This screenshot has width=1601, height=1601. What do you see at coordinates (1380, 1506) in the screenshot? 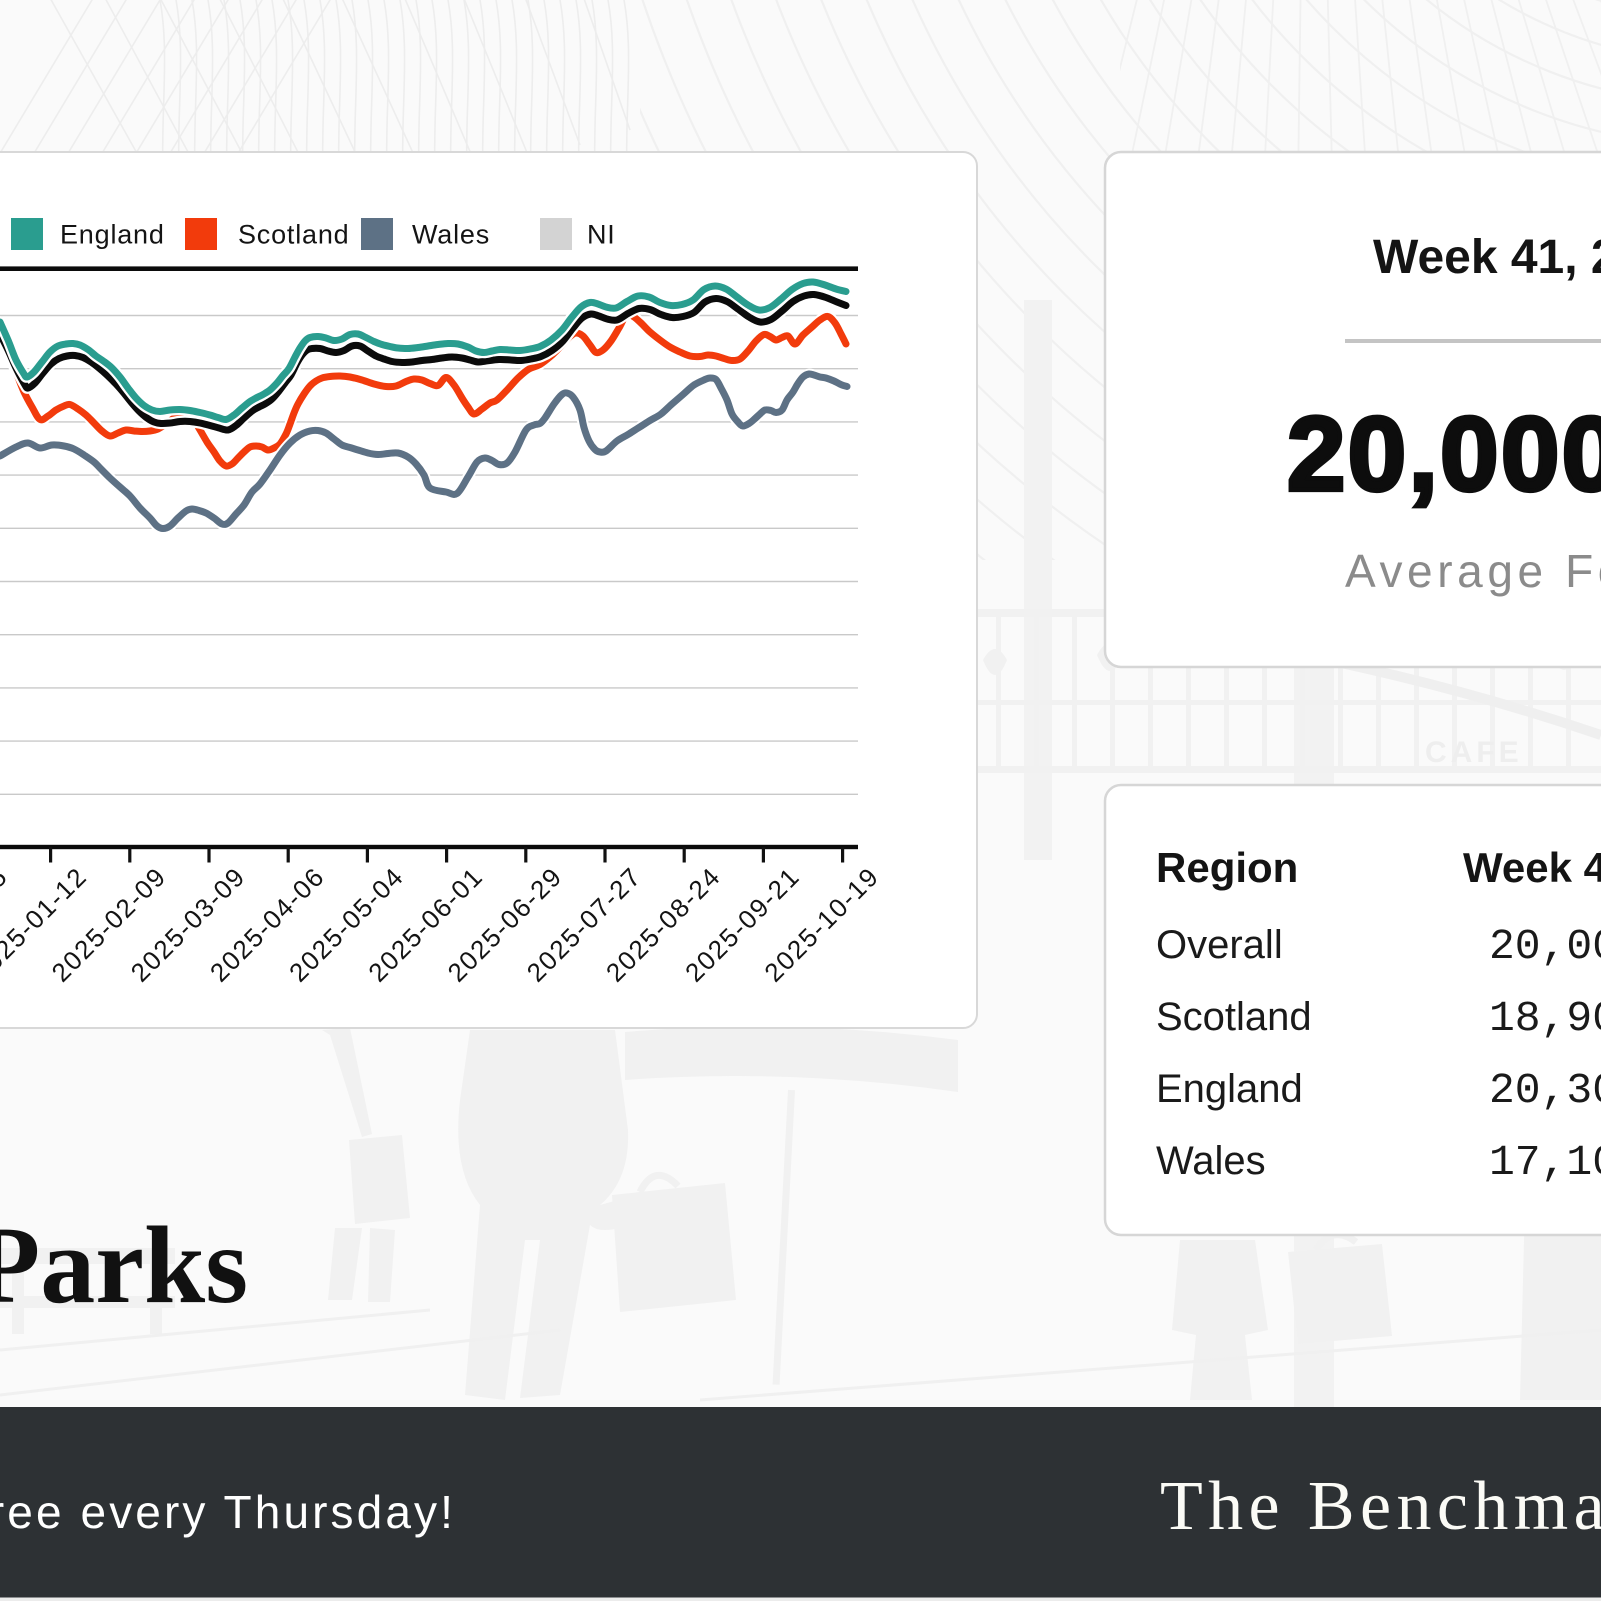
I see `svg-text: The Benchmark` at bounding box center [1380, 1506].